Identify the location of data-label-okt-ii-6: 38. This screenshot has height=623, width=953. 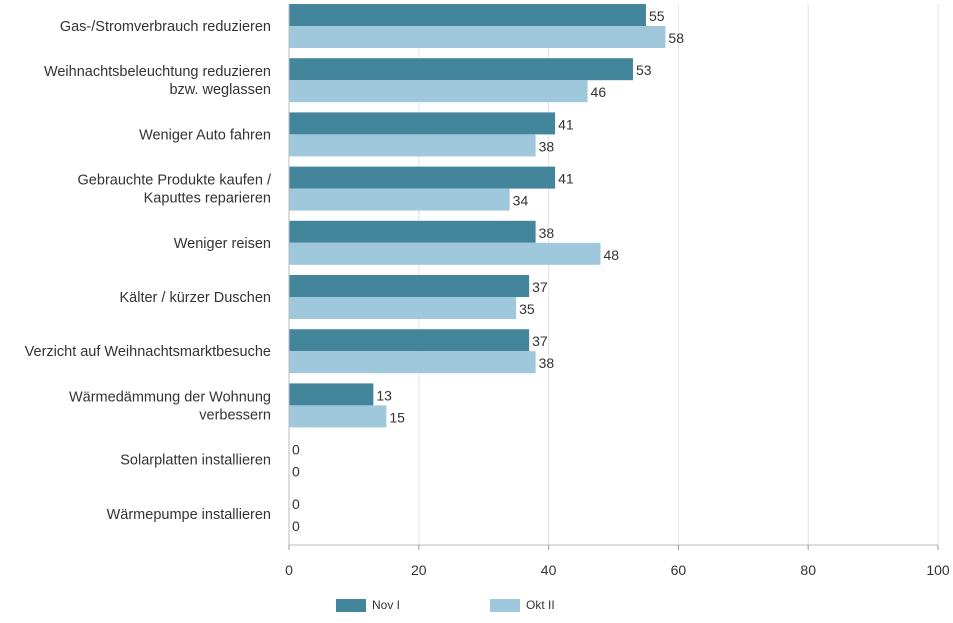
(547, 363).